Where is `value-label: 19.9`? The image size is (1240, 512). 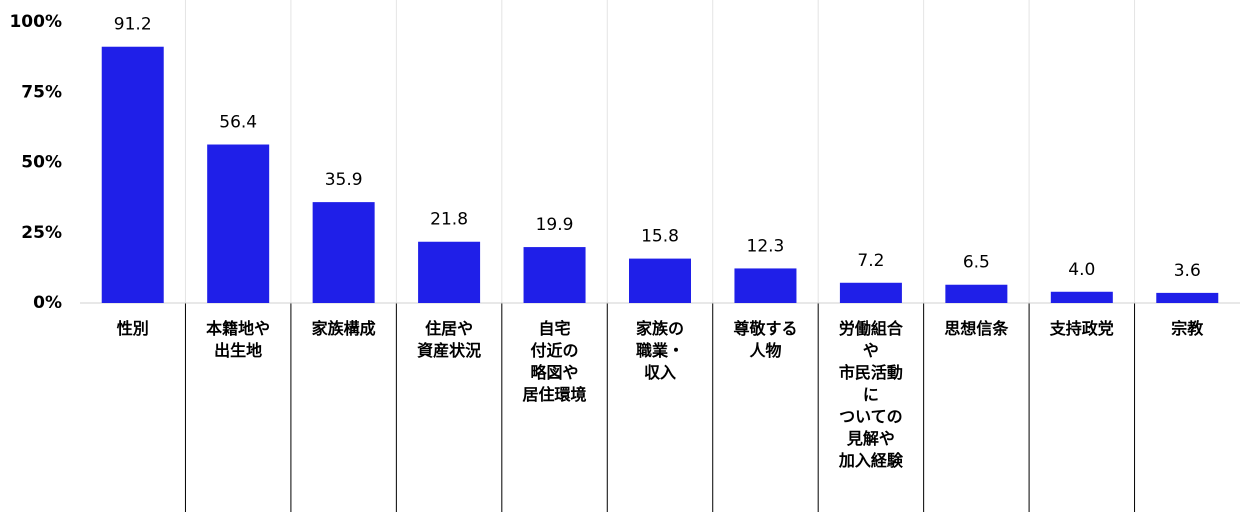
value-label: 19.9 is located at coordinates (555, 225).